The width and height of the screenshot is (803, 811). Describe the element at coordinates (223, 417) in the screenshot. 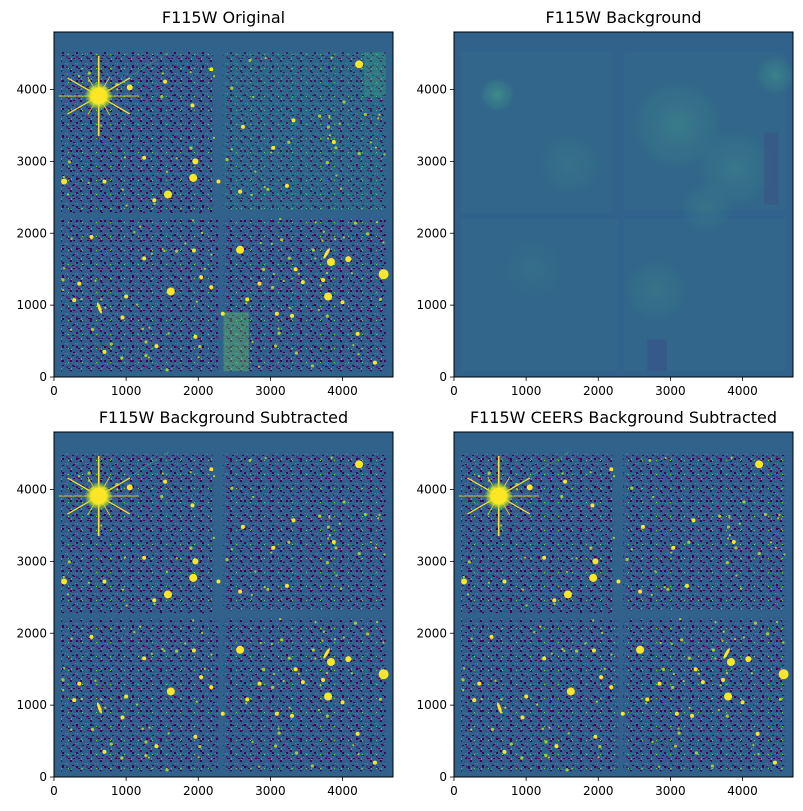

I see `panel-title: F115W Background Subtracted` at that location.